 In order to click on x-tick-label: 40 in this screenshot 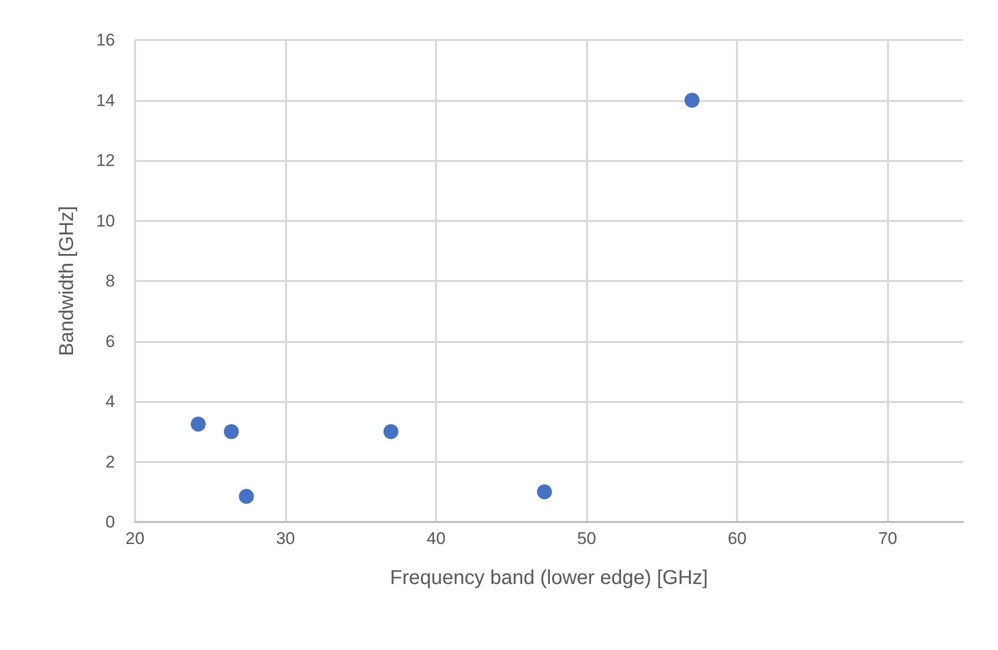, I will do `click(436, 538)`.